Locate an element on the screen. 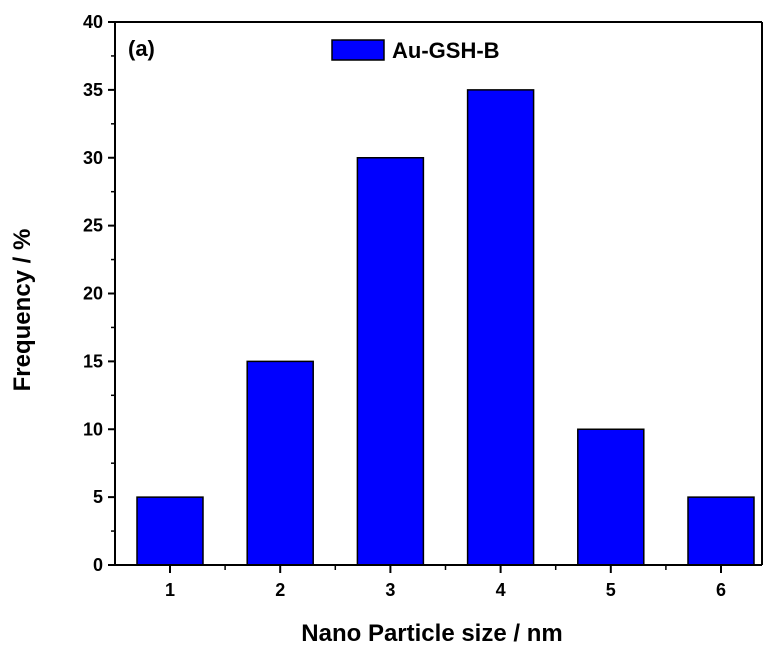 This screenshot has width=767, height=647. y-ticks-group: 0 5 10 15 20 25 30 35 40 is located at coordinates (99, 293).